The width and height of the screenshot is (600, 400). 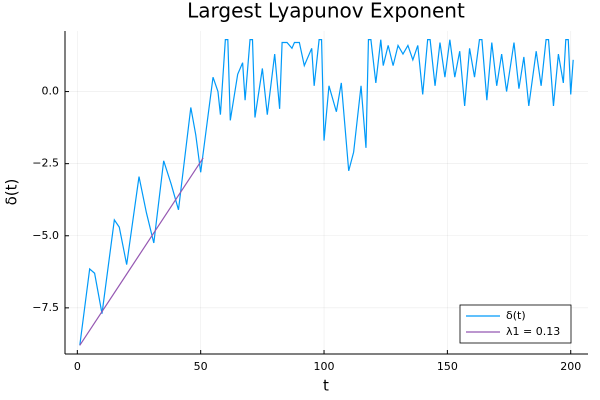 What do you see at coordinates (12, 192) in the screenshot?
I see `y-axis-label: δ(t)` at bounding box center [12, 192].